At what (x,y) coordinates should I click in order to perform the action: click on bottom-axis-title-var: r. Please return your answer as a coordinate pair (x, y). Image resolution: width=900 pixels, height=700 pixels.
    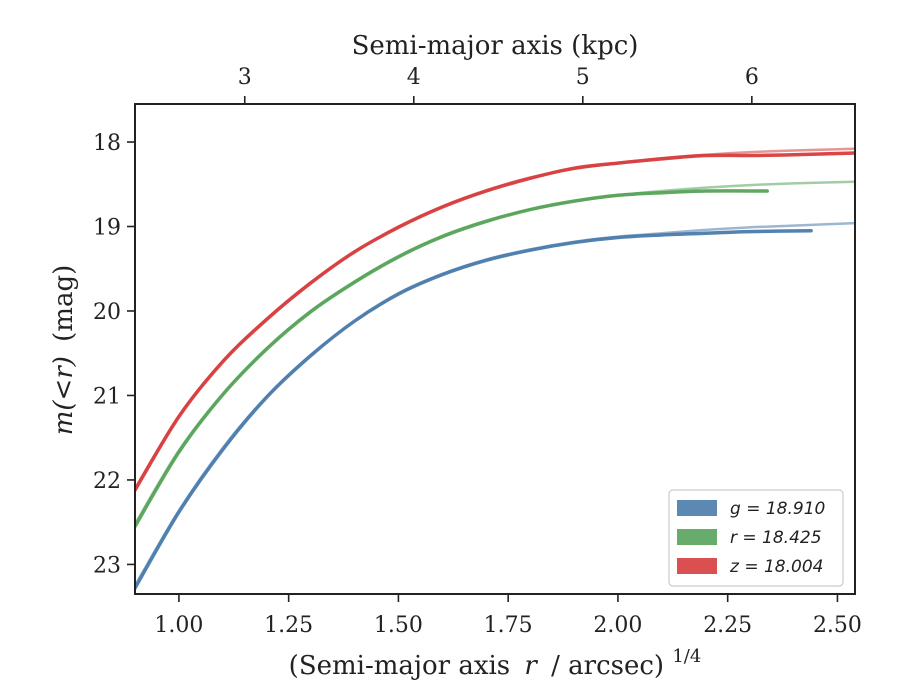
    Looking at the image, I should click on (531, 666).